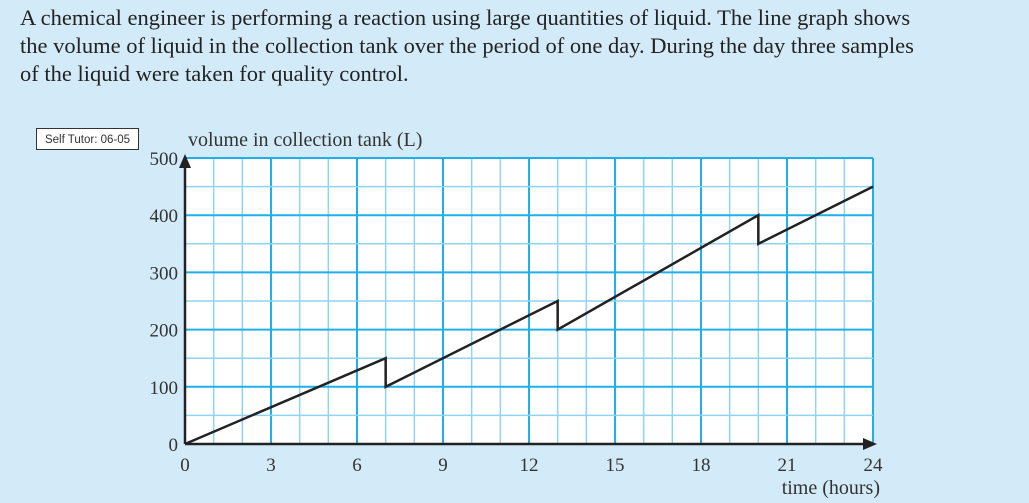  Describe the element at coordinates (831, 488) in the screenshot. I see `x-axis-label: time (hours)` at that location.